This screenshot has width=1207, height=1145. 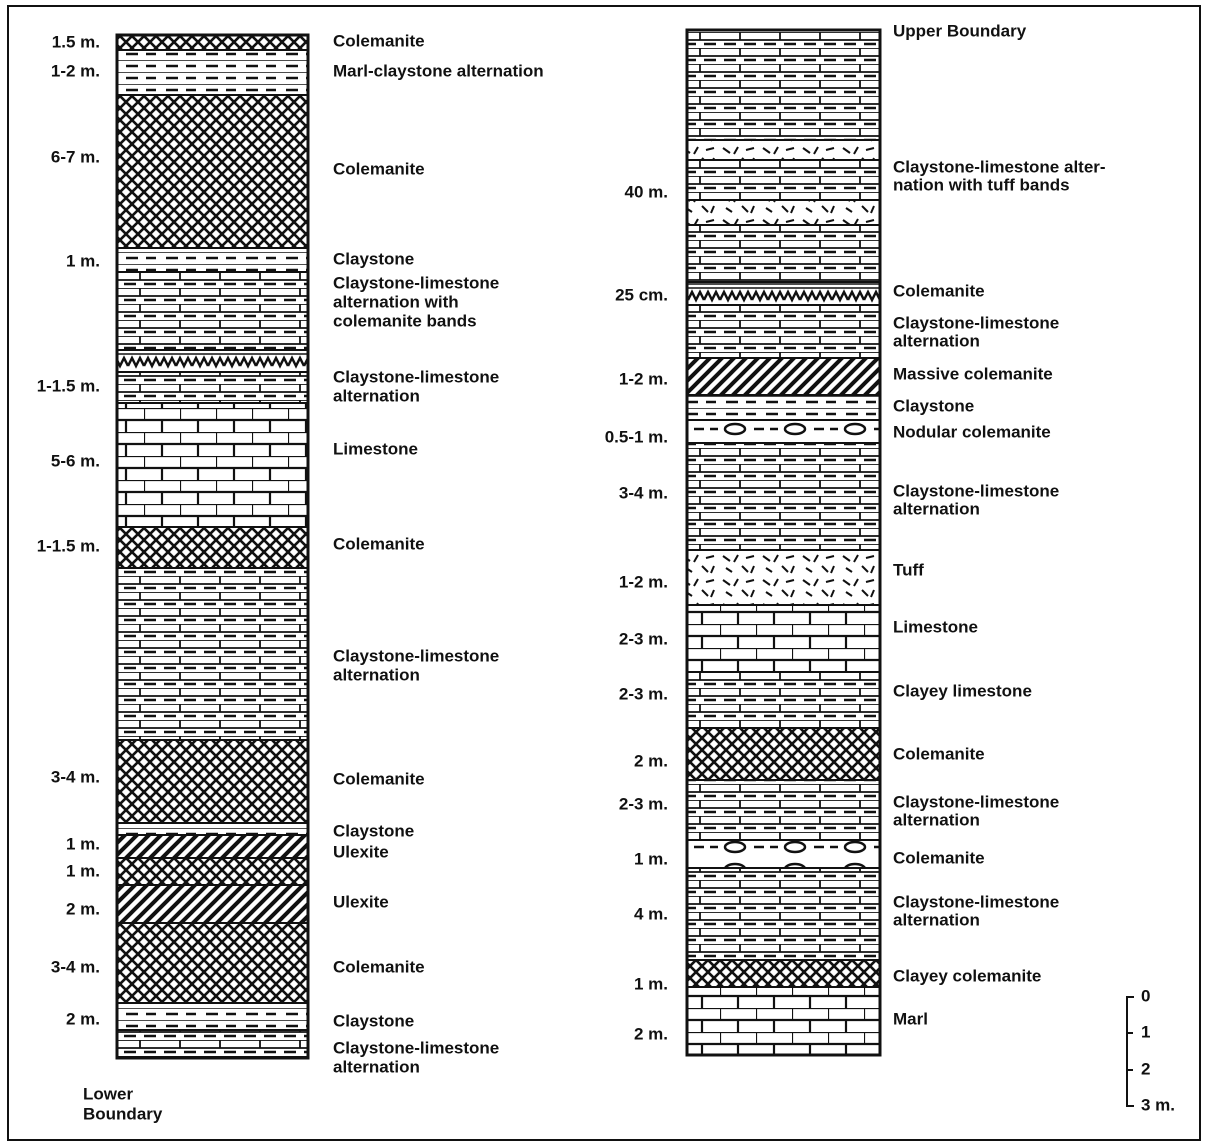 I want to click on boundary-label: Lower, so click(x=108, y=1093).